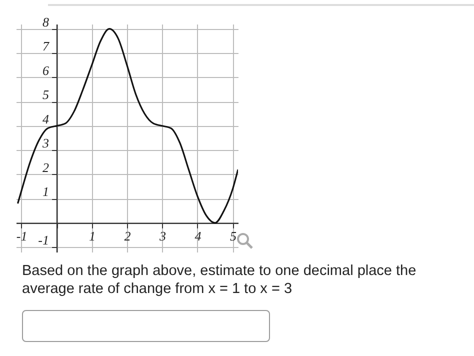 The height and width of the screenshot is (356, 474). What do you see at coordinates (220, 280) in the screenshot?
I see `text: Based on the graph above, estimate to one decimal place the average rate of change from x = 1 to x = 3` at bounding box center [220, 280].